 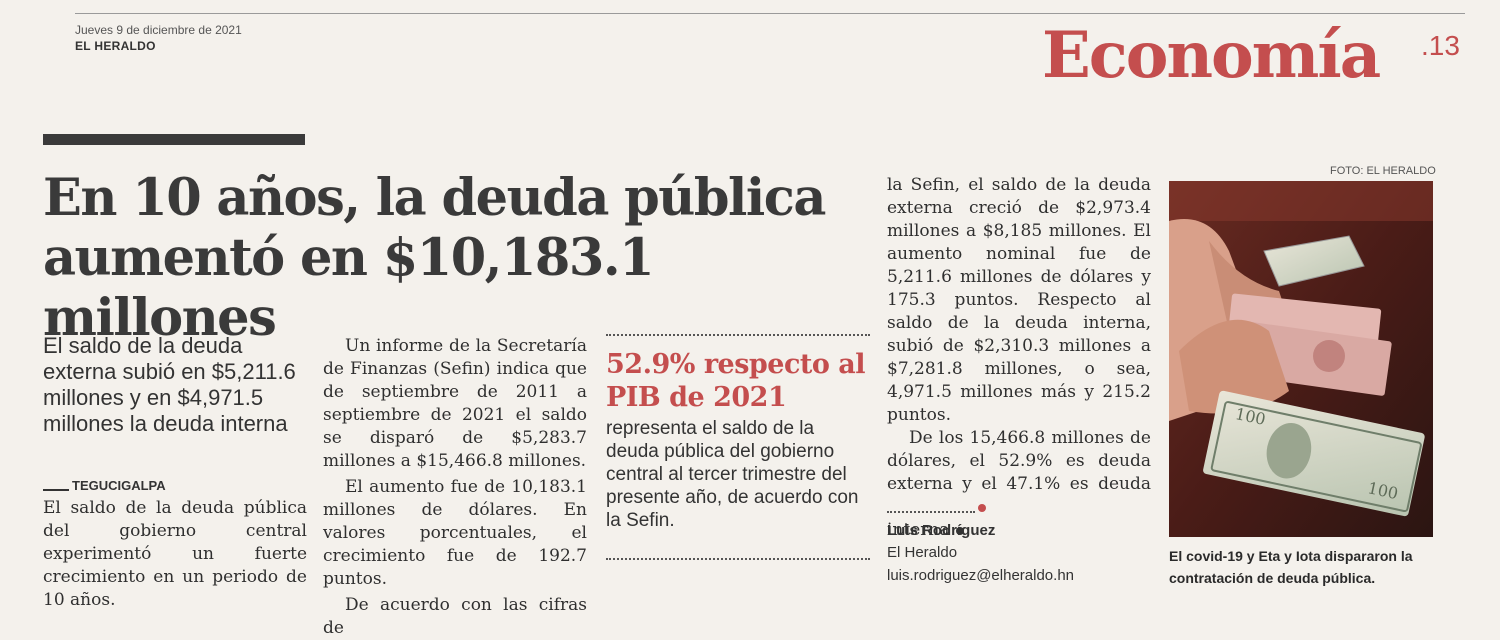 I want to click on paragraph: De acuerdo con las cifras de, so click(x=455, y=616).